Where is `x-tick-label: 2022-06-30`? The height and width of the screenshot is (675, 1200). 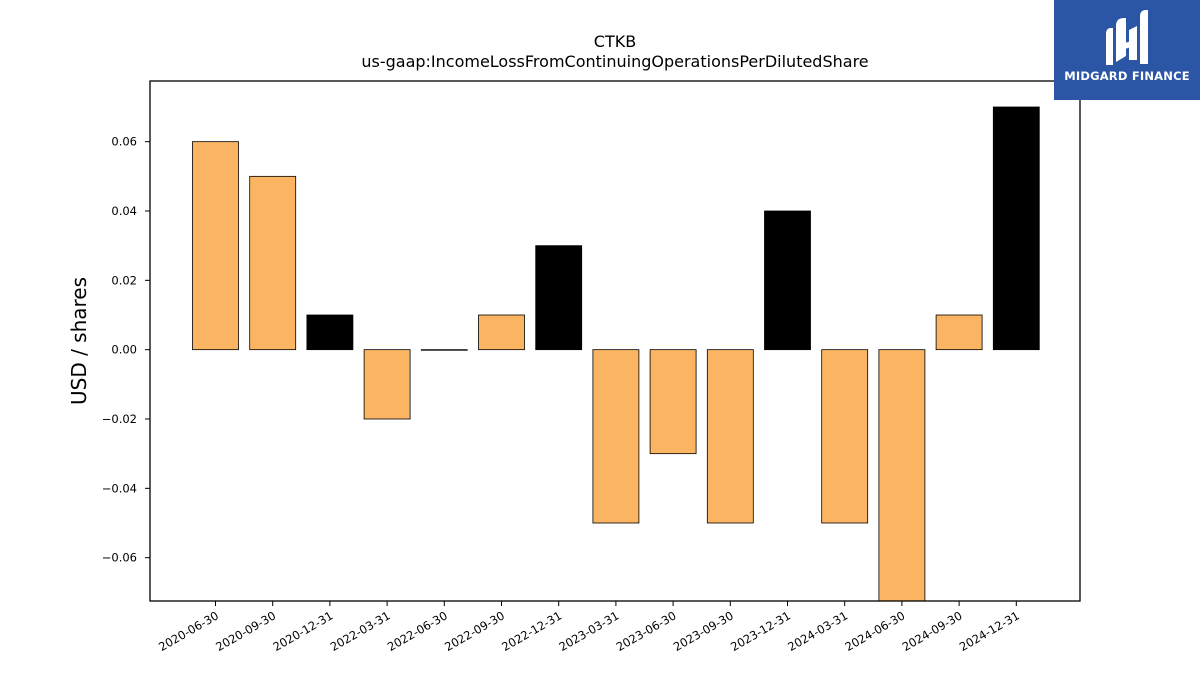 x-tick-label: 2022-06-30 is located at coordinates (417, 631).